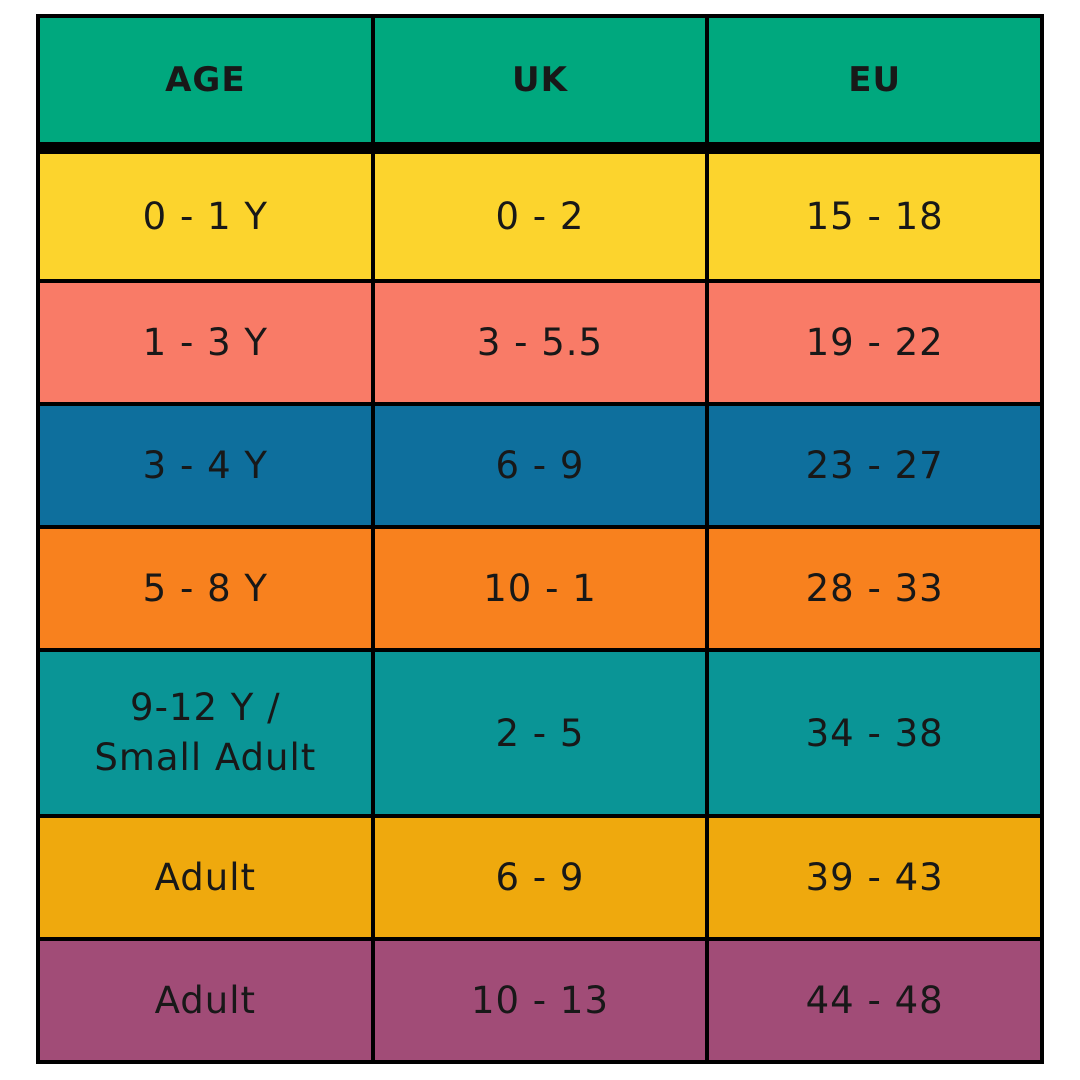  I want to click on table-row: 0 - 1 Y 0 - 2 15 - 18, so click(540, 214).